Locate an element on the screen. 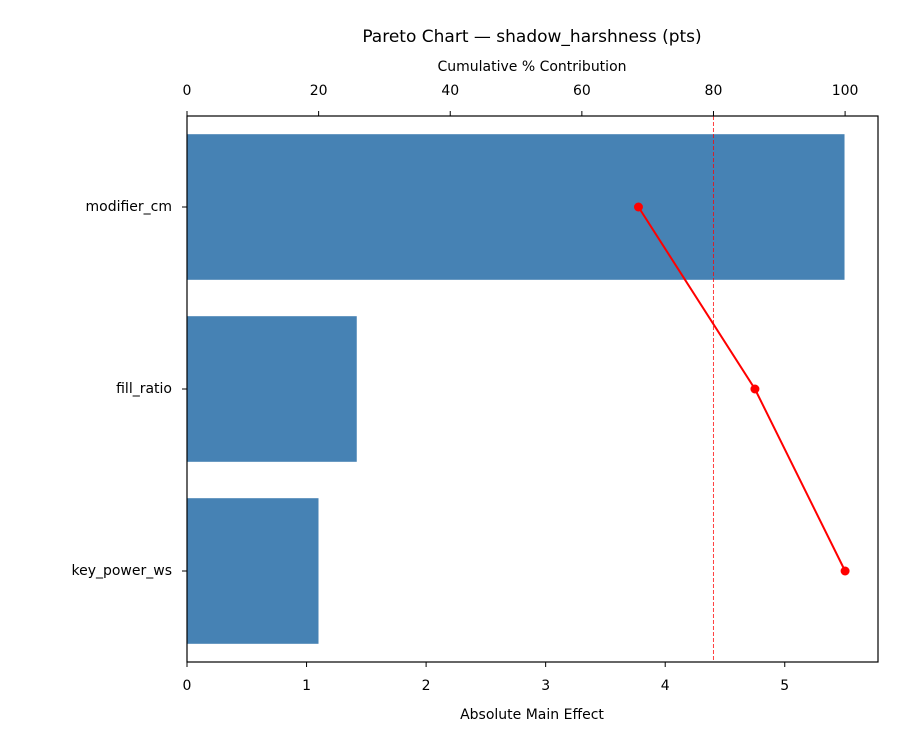 Image resolution: width=900 pixels, height=750 pixels. x-axis-label: Absolute Main Effect is located at coordinates (532, 715).